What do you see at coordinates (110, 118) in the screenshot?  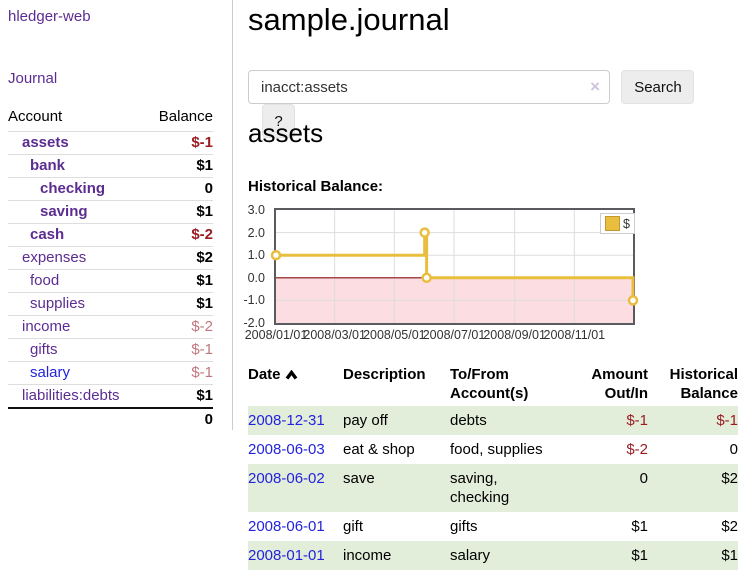 I see `sidebar-accounts-header: Account Balance` at bounding box center [110, 118].